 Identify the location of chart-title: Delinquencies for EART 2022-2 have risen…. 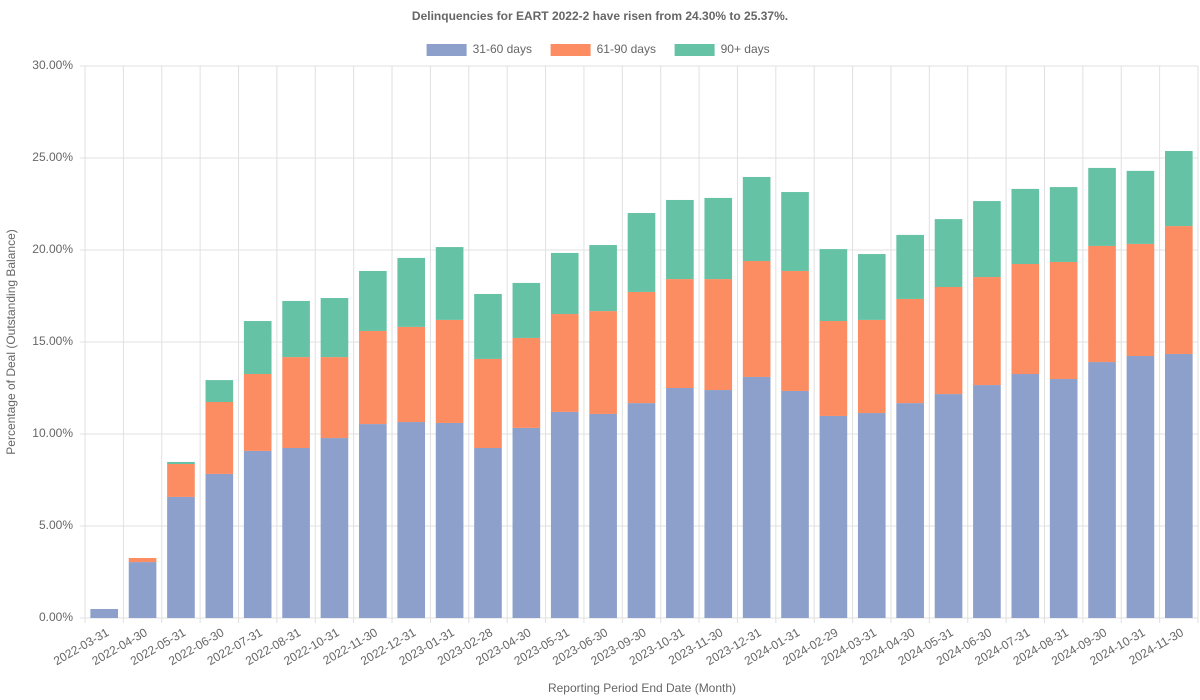
(600, 16).